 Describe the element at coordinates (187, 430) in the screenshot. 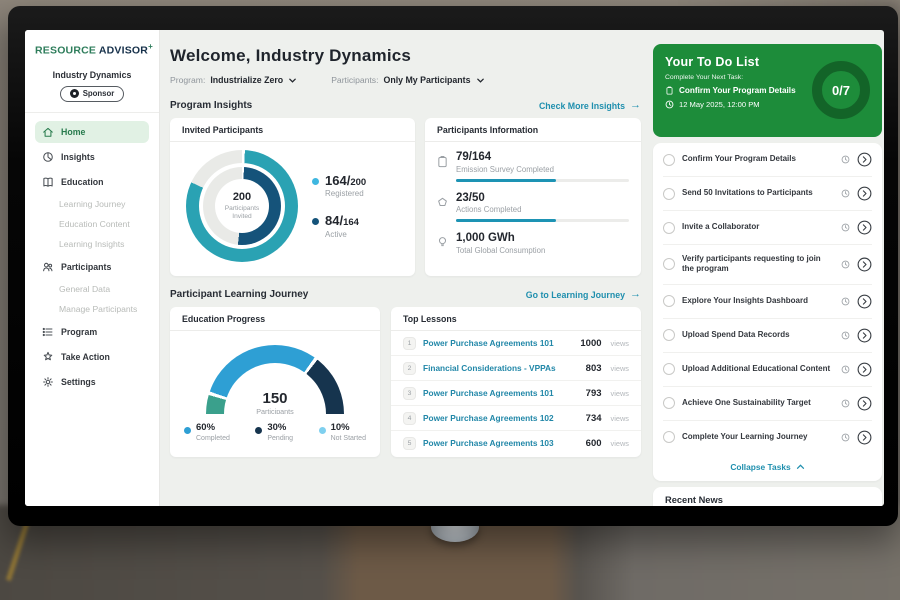

I see `completed-dot-icon` at that location.